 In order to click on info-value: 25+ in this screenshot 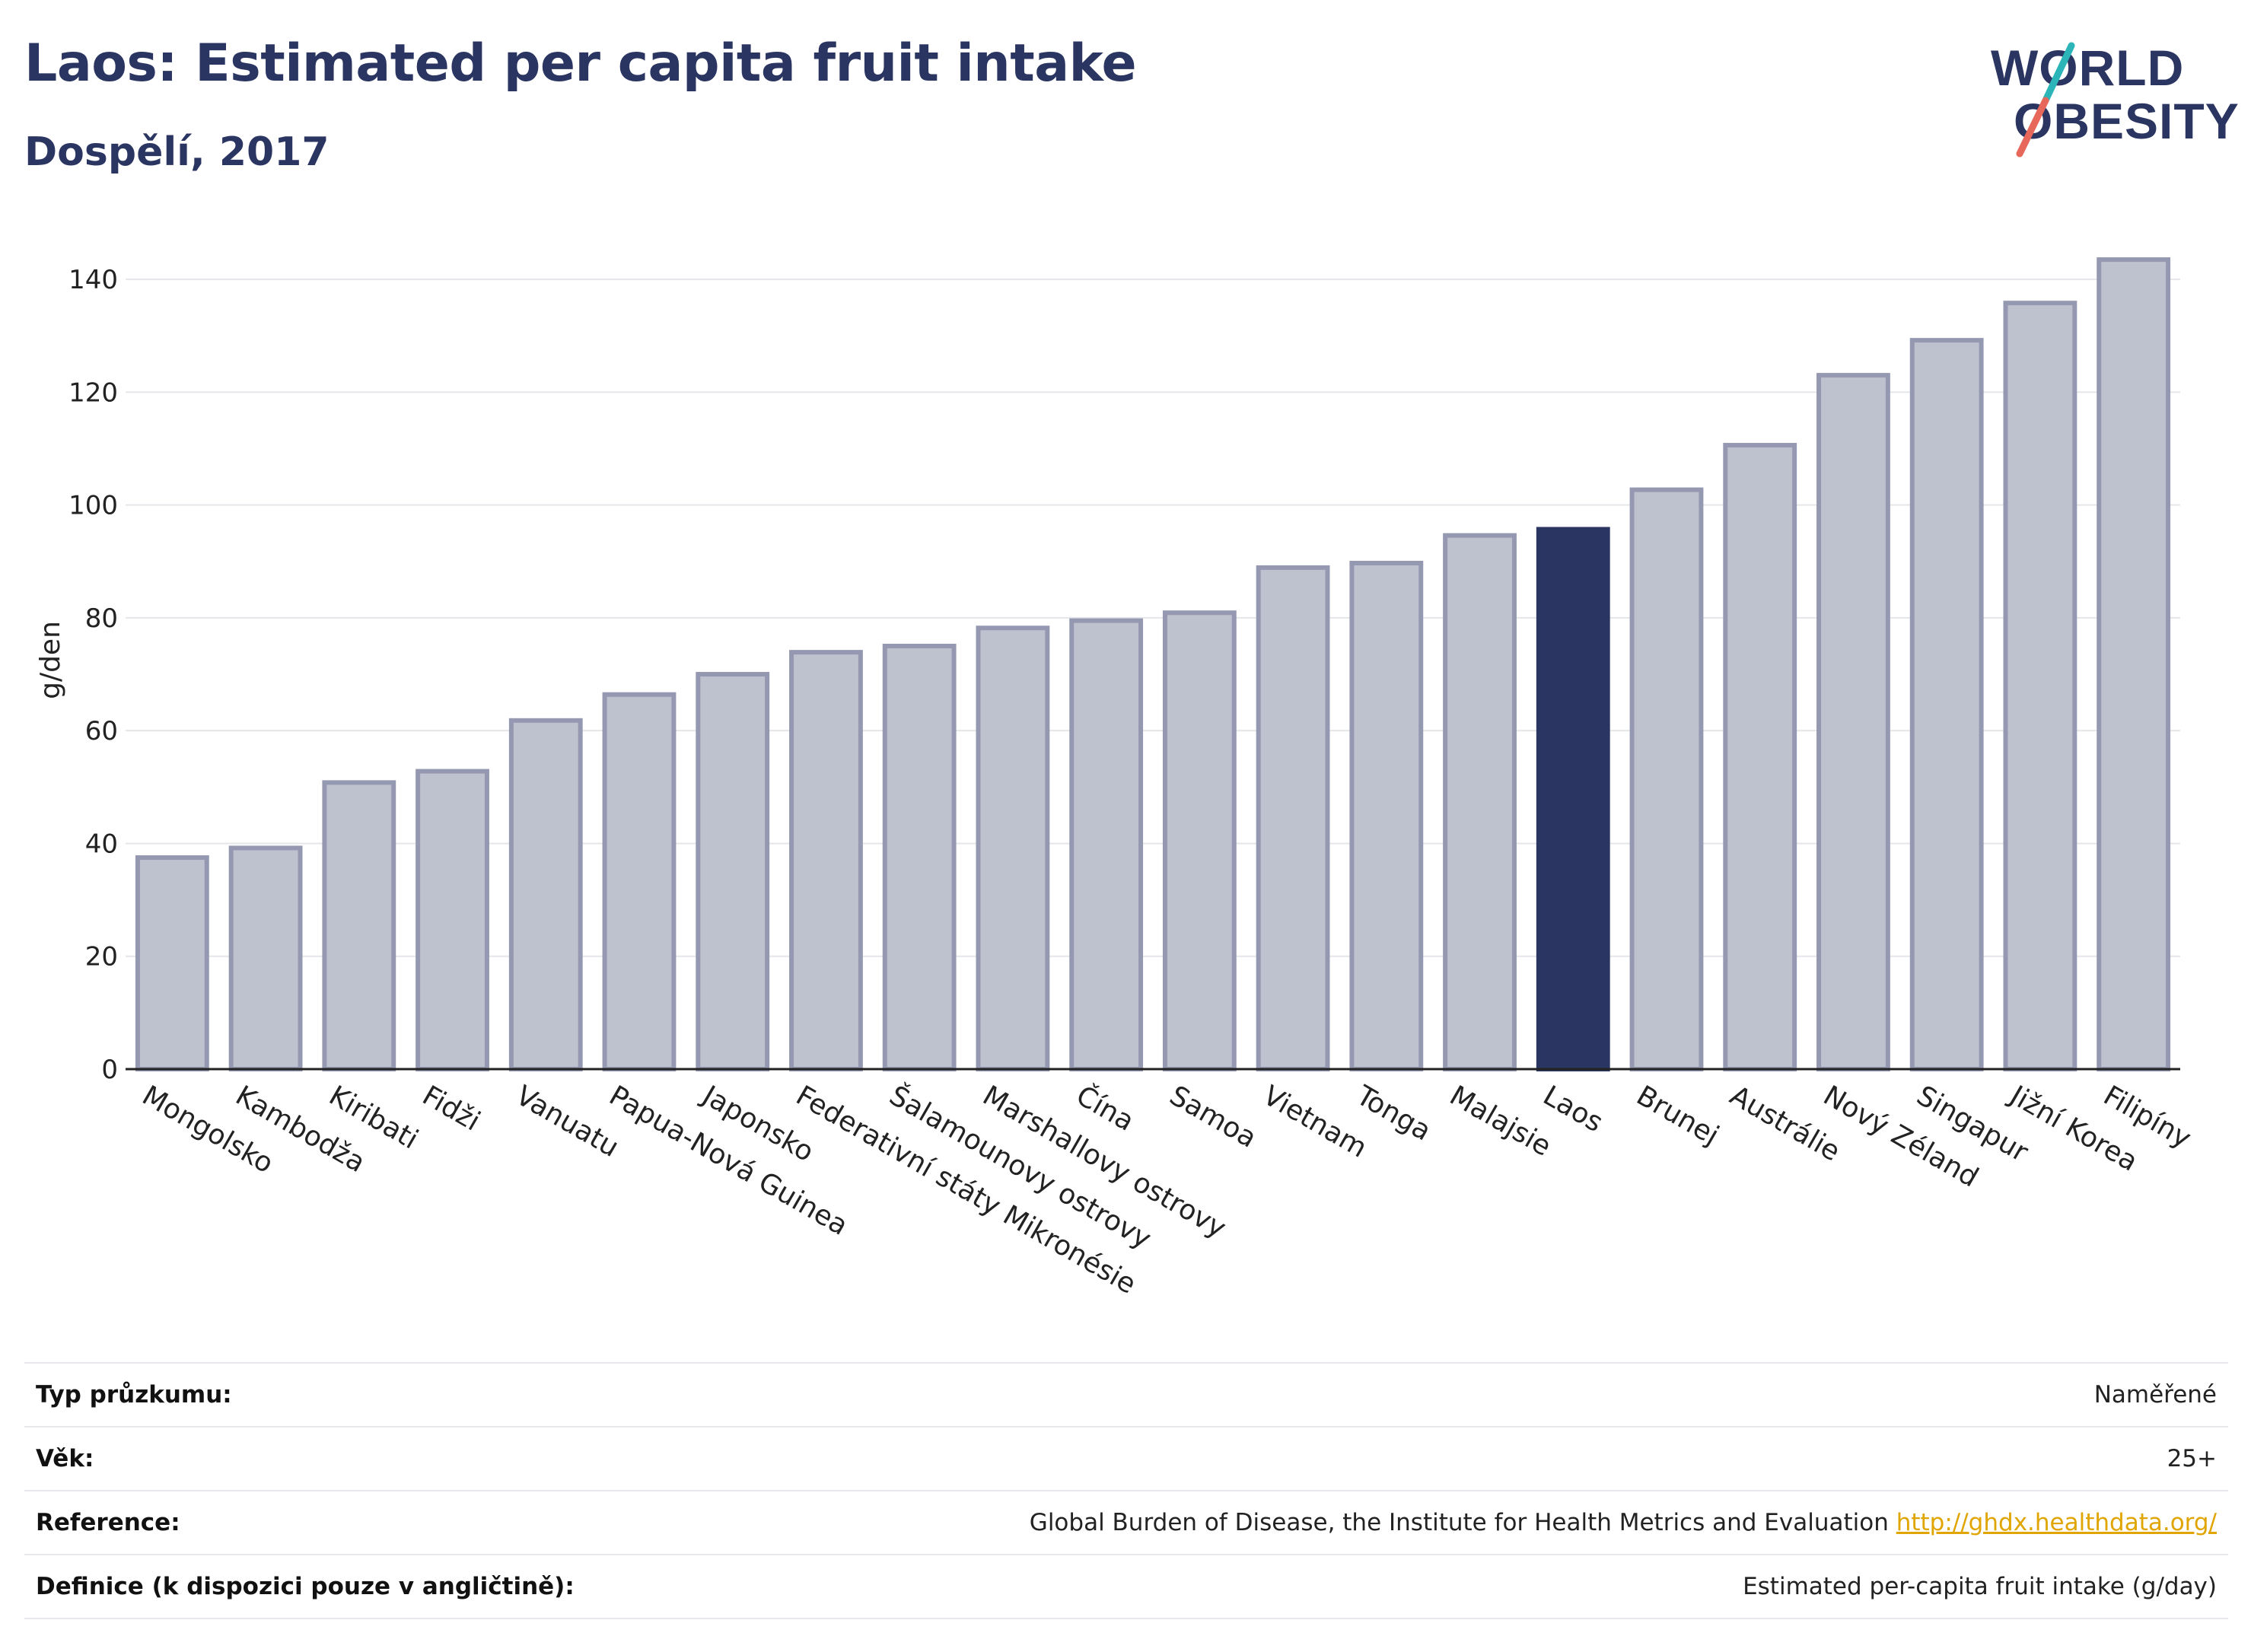, I will do `click(1475, 1458)`.